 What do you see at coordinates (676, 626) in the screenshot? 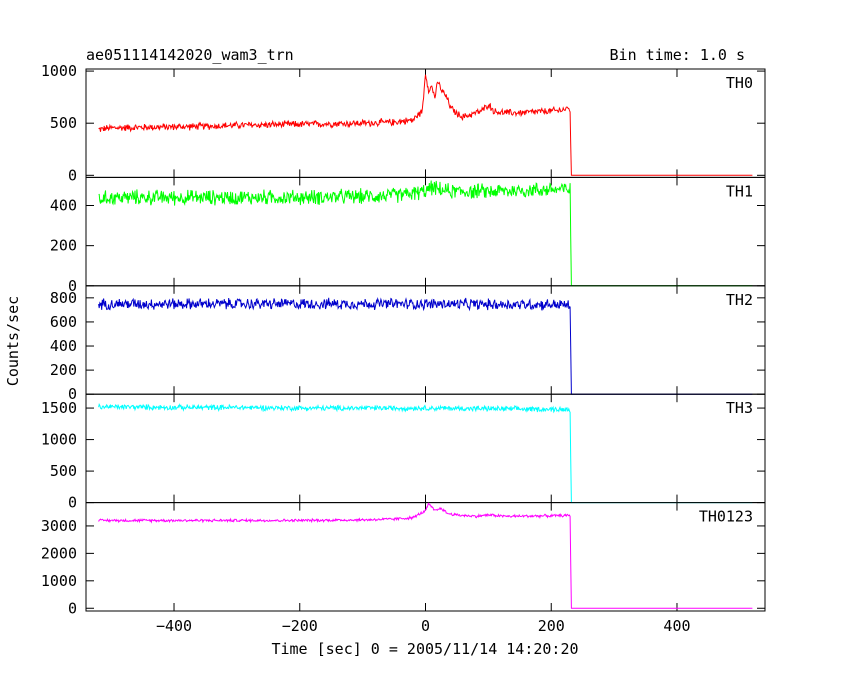
I see `x-tick-label: 400` at bounding box center [676, 626].